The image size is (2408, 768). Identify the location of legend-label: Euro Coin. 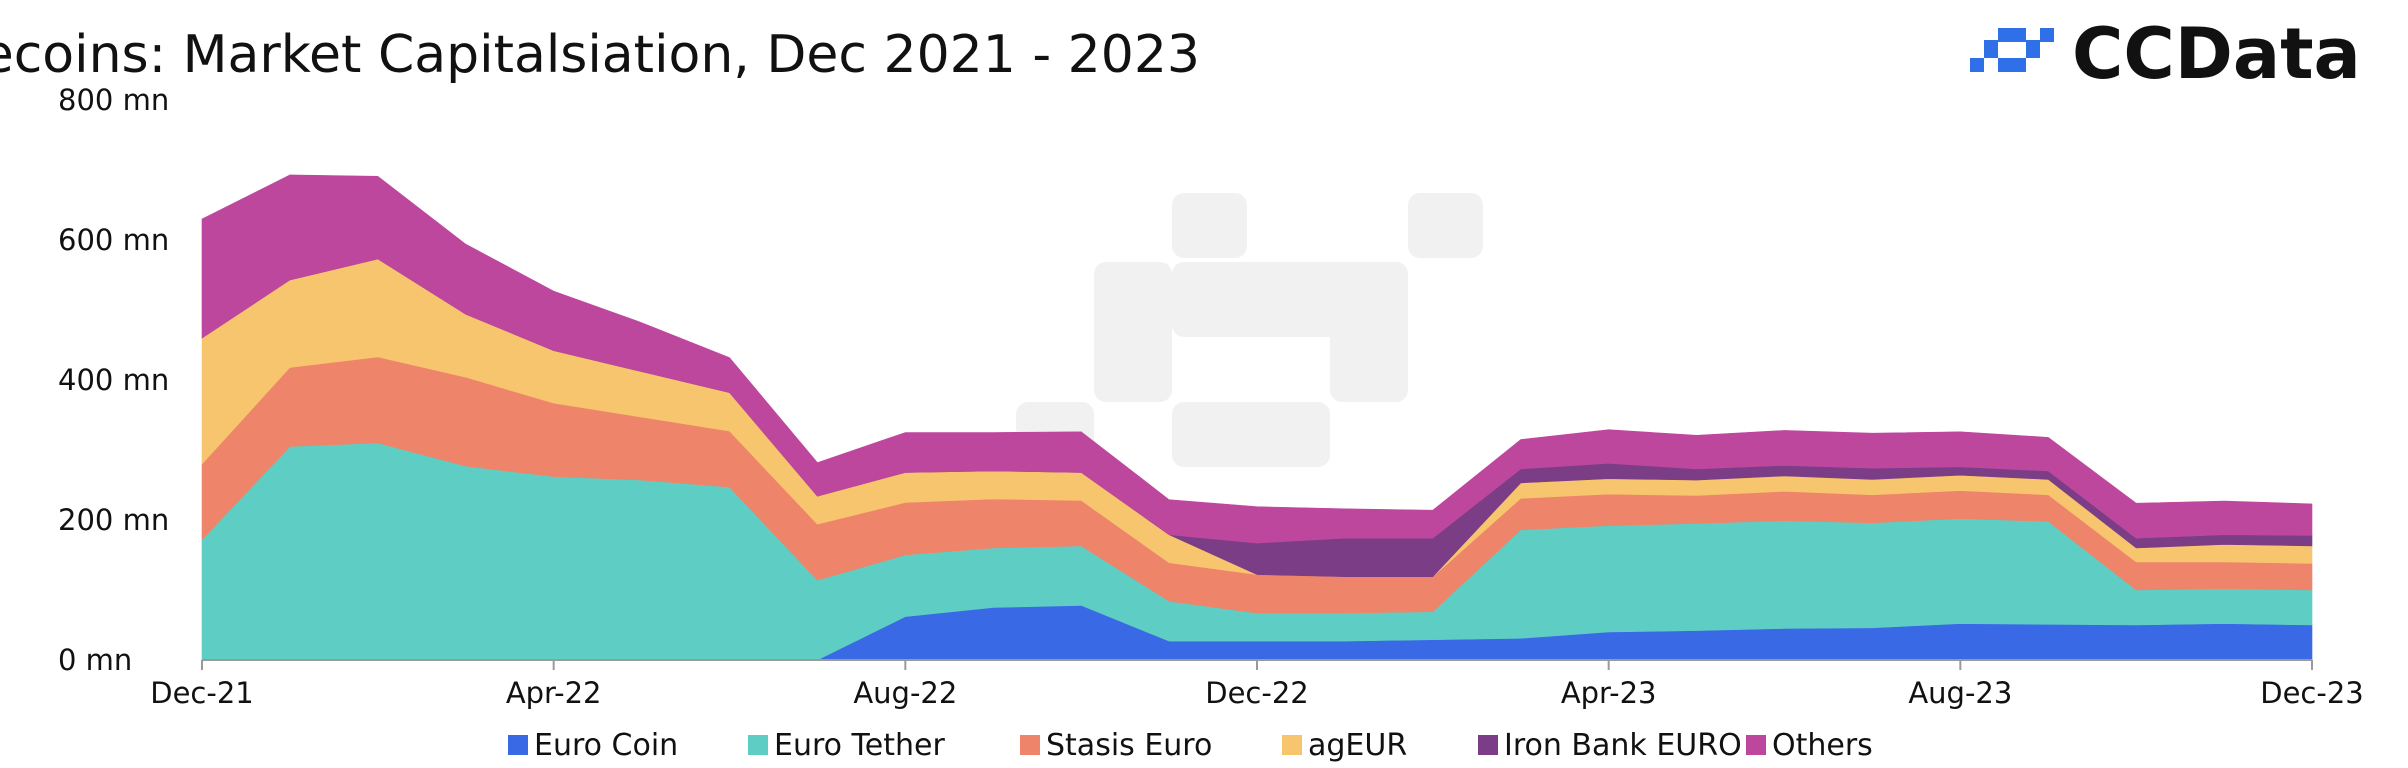
(606, 745).